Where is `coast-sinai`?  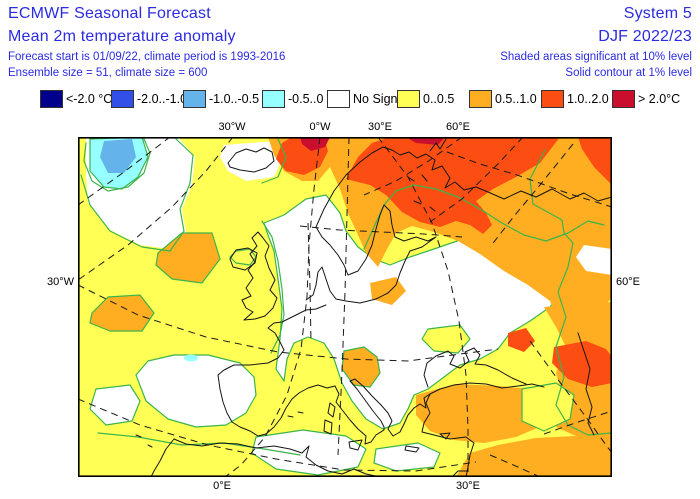 coast-sinai is located at coordinates (460, 474).